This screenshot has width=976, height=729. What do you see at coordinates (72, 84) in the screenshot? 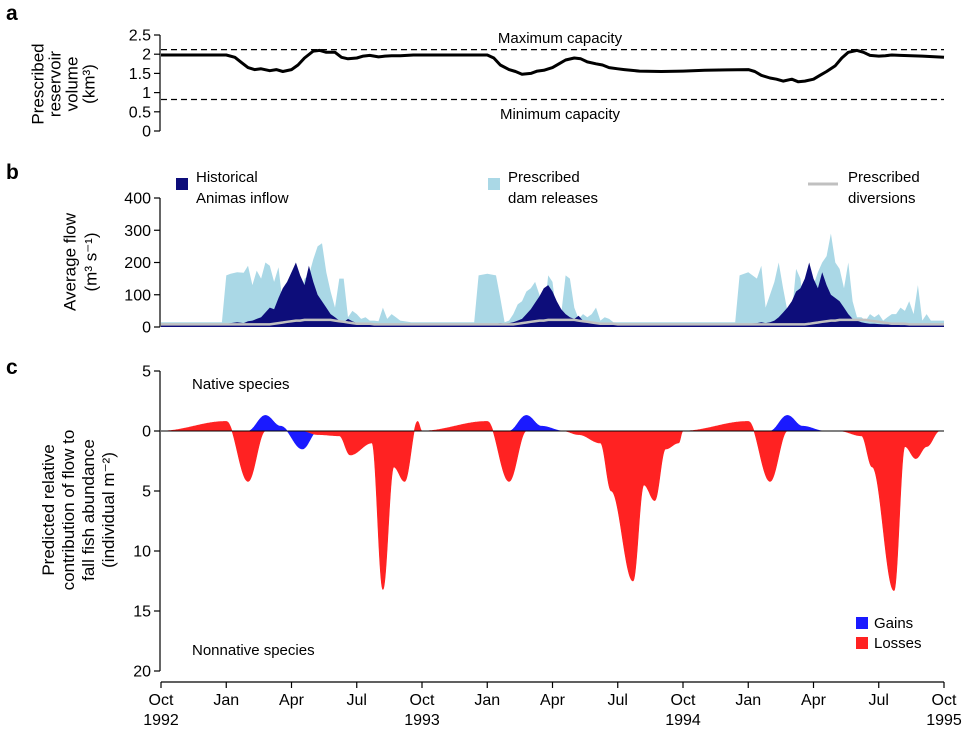
I see `panel-a-y-title-line: volume` at bounding box center [72, 84].